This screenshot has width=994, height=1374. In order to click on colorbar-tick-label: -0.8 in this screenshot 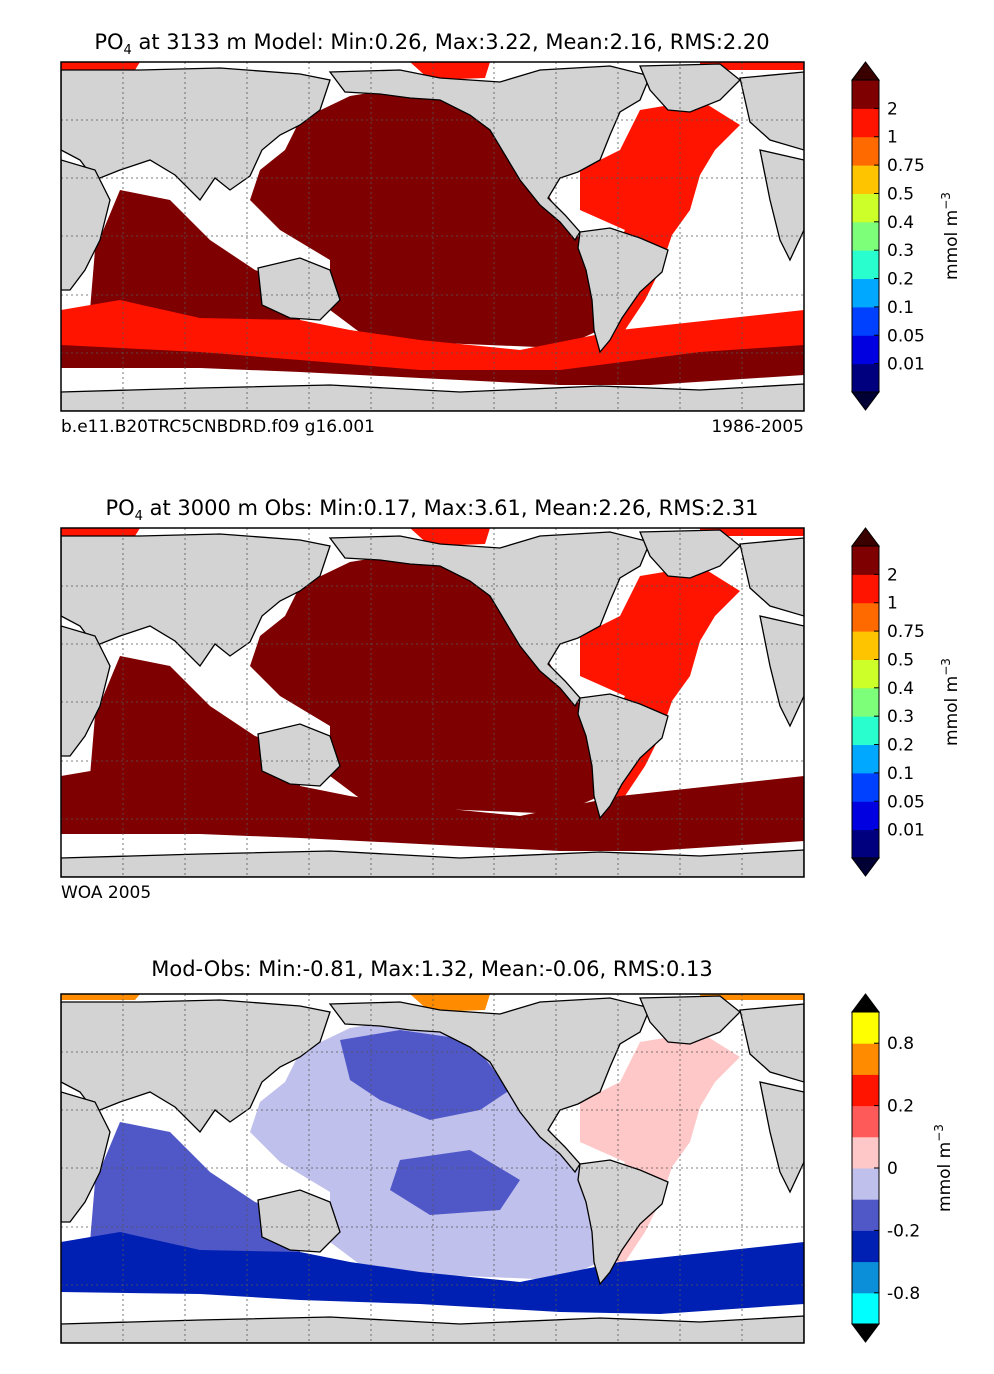, I will do `click(903, 1294)`.